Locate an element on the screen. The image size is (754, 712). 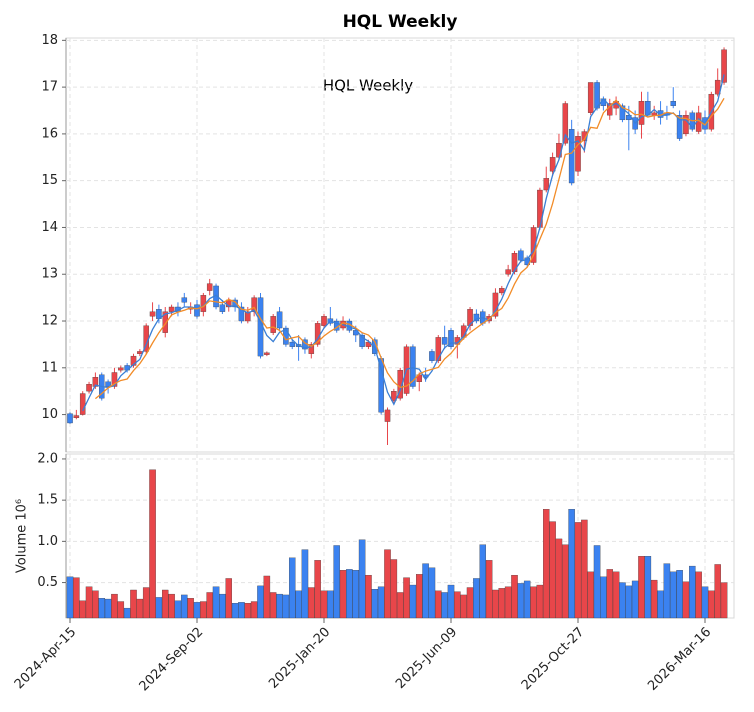
y-tick-label: 1.0 is located at coordinates (47, 541).